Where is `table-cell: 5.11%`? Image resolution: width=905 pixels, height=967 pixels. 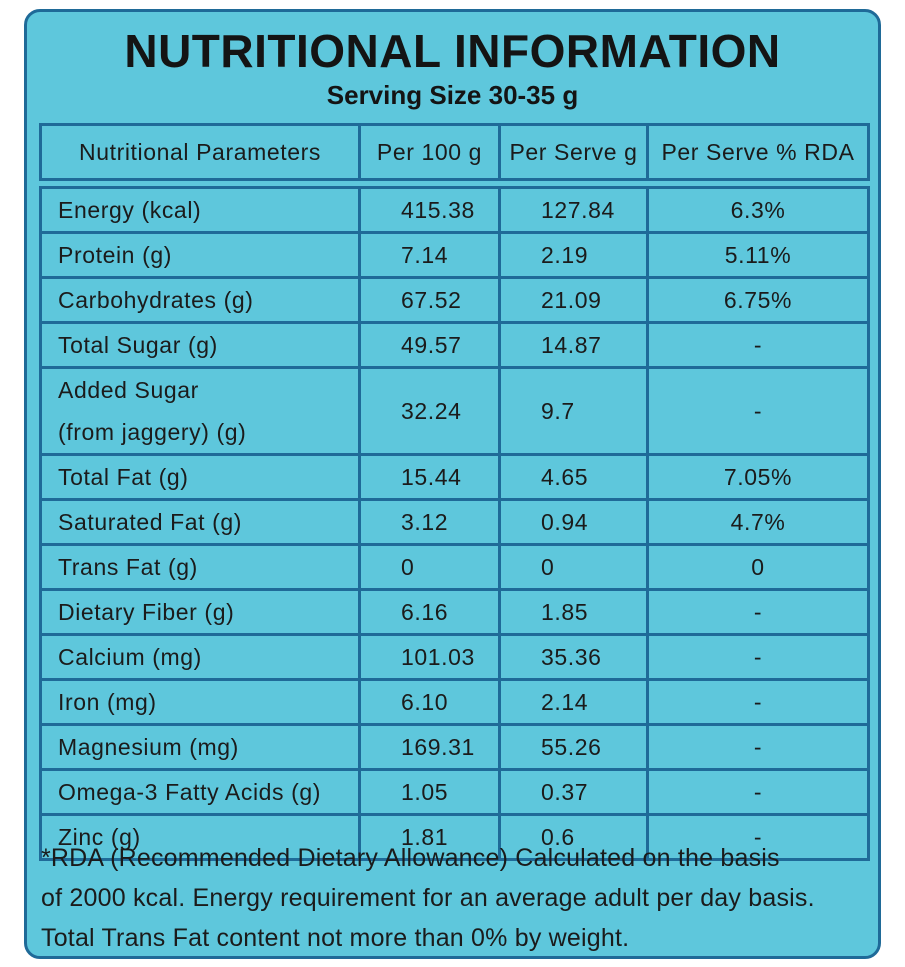 table-cell: 5.11% is located at coordinates (758, 255).